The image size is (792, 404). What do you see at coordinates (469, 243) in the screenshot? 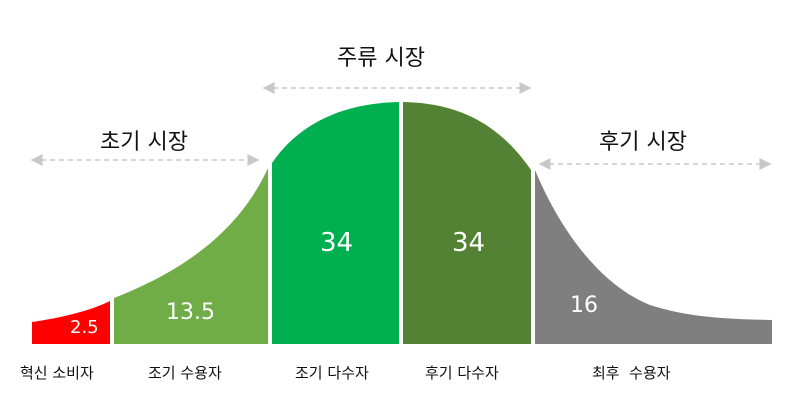
I see `late-majority-value: 34` at bounding box center [469, 243].